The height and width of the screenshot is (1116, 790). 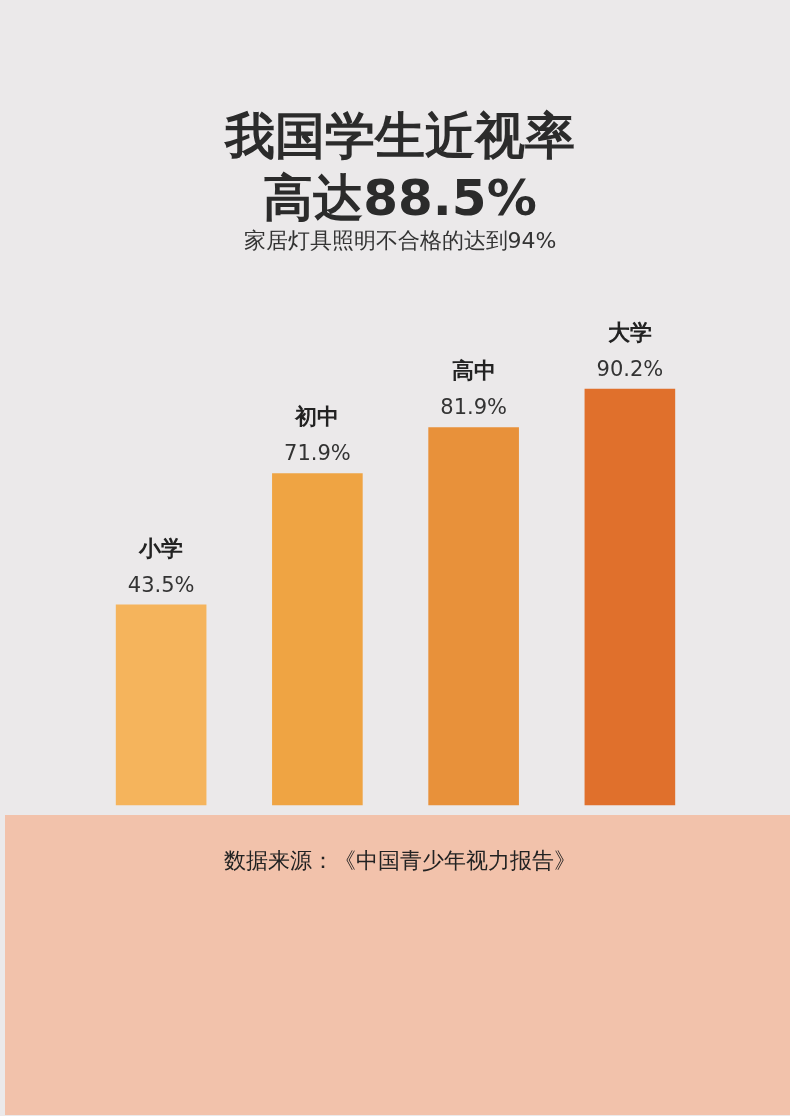 I want to click on data-label: 90.2%, so click(x=630, y=368).